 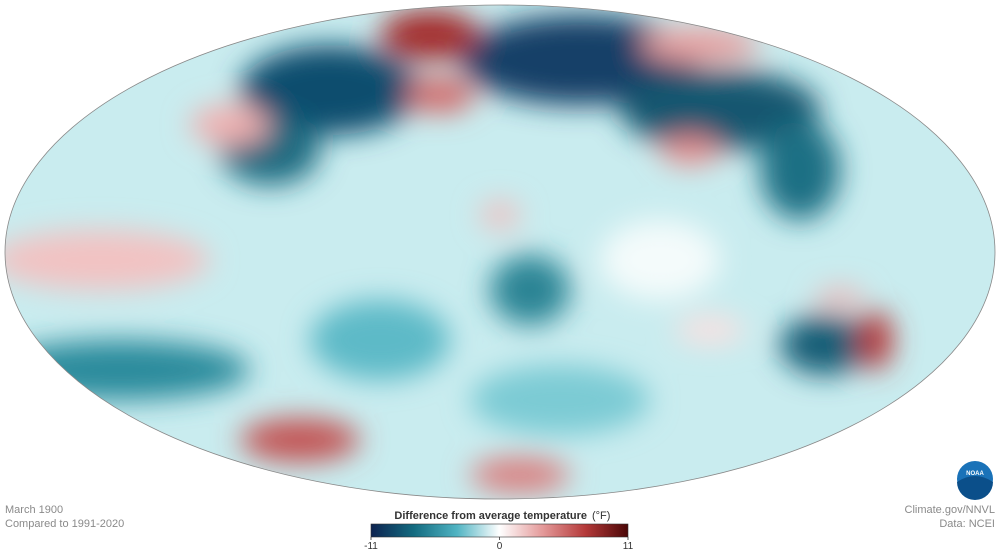 I want to click on legend-title: Difference from average temperature, so click(x=490, y=516).